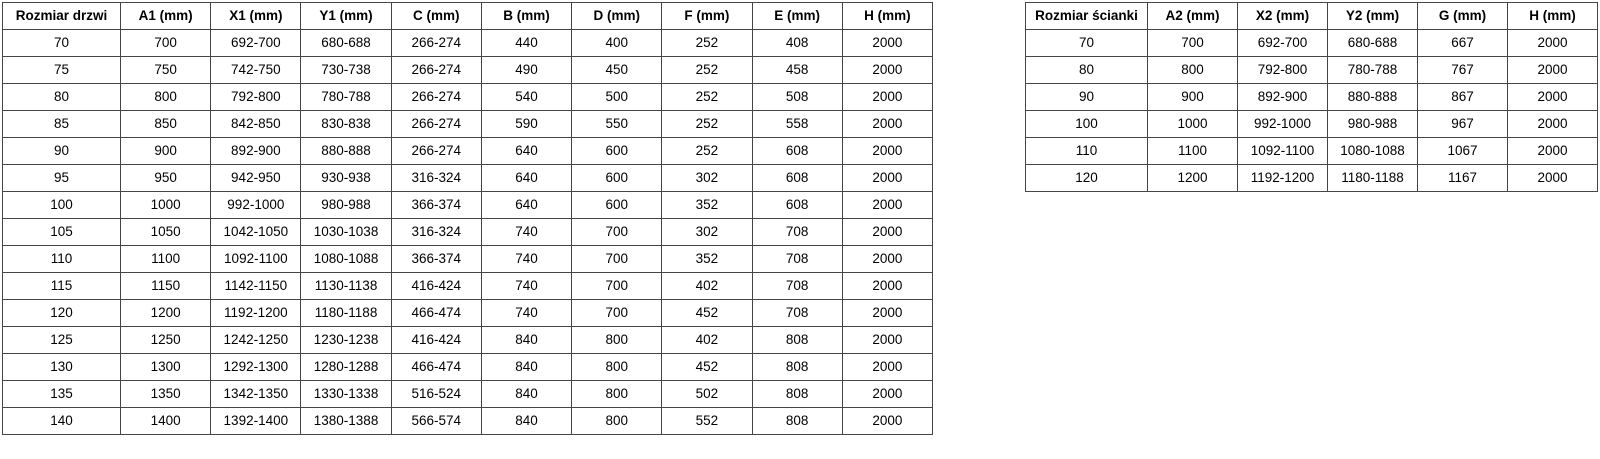  Describe the element at coordinates (526, 313) in the screenshot. I see `table-cell: 740` at that location.